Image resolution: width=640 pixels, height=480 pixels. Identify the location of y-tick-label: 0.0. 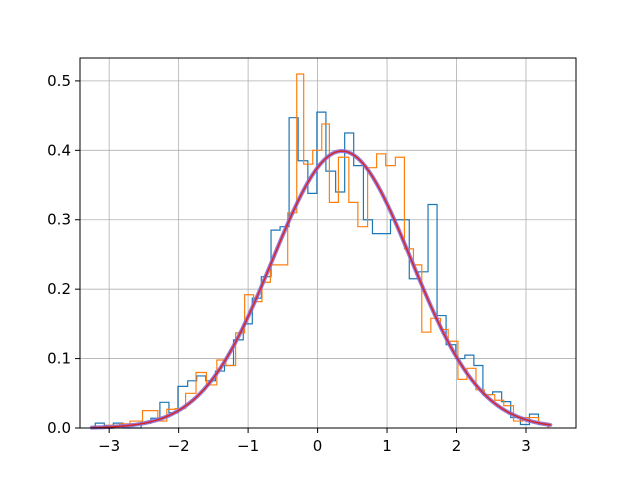
(59, 428).